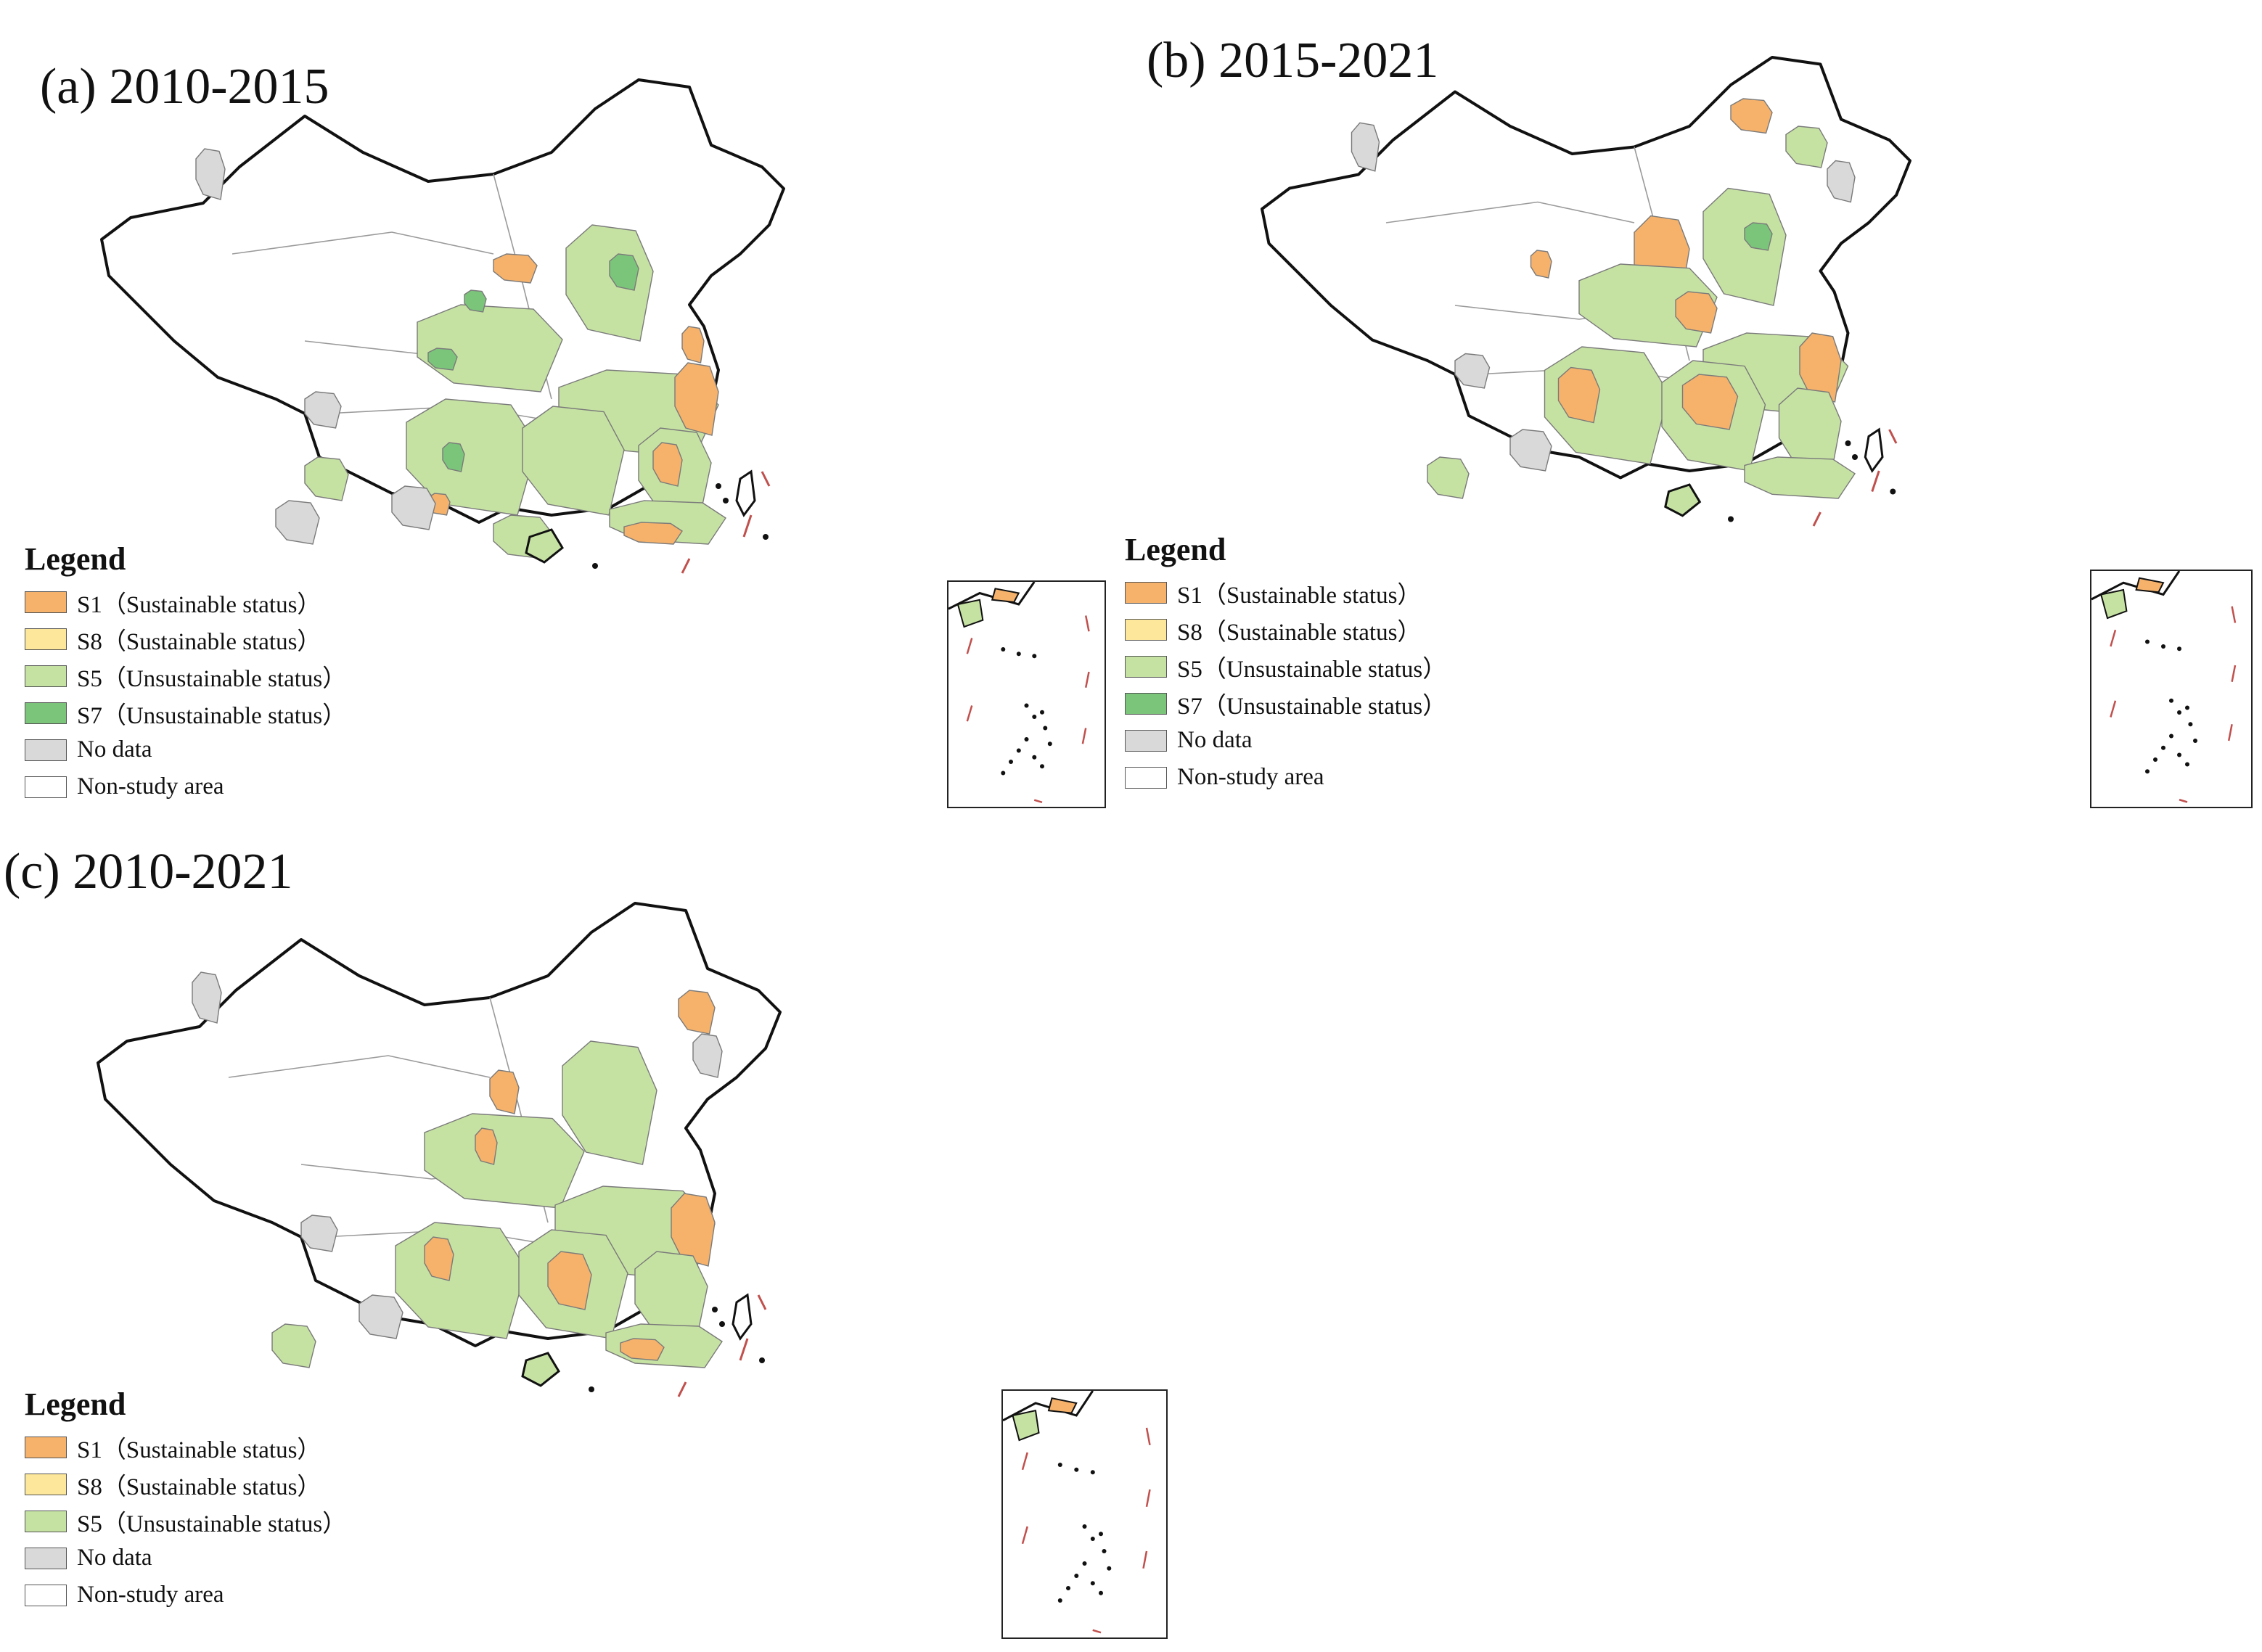  What do you see at coordinates (2150, 585) in the screenshot?
I see `coastal-region-inset` at bounding box center [2150, 585].